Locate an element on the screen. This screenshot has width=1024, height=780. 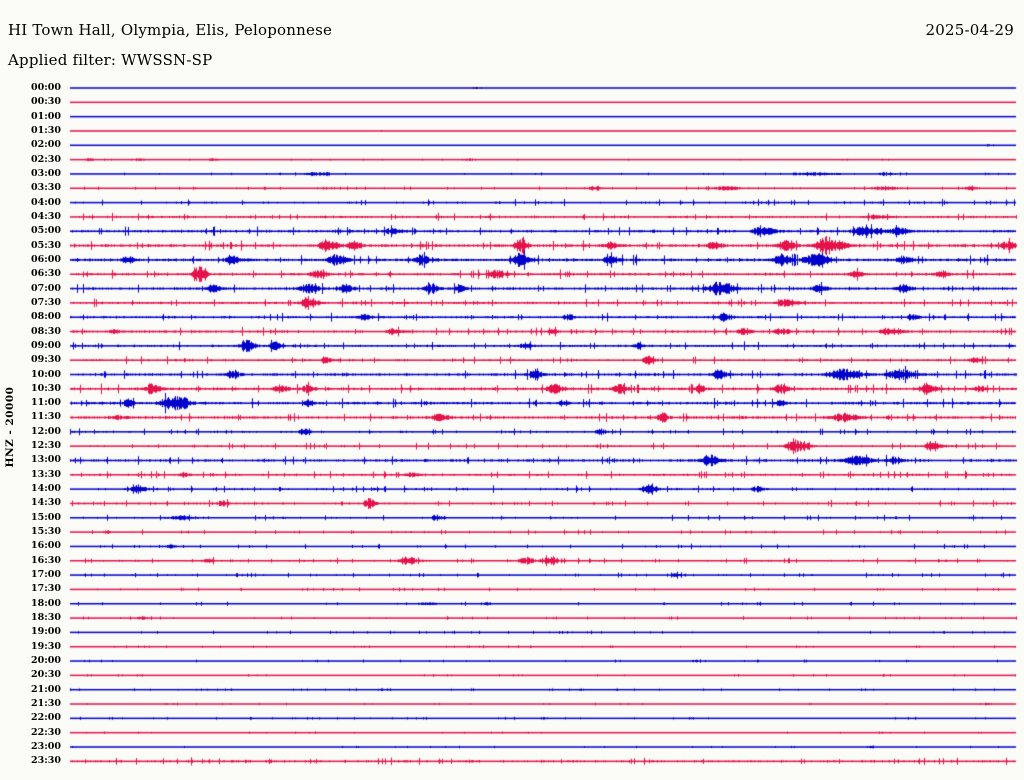
time-label-0030: 00:30 is located at coordinates (46, 102).